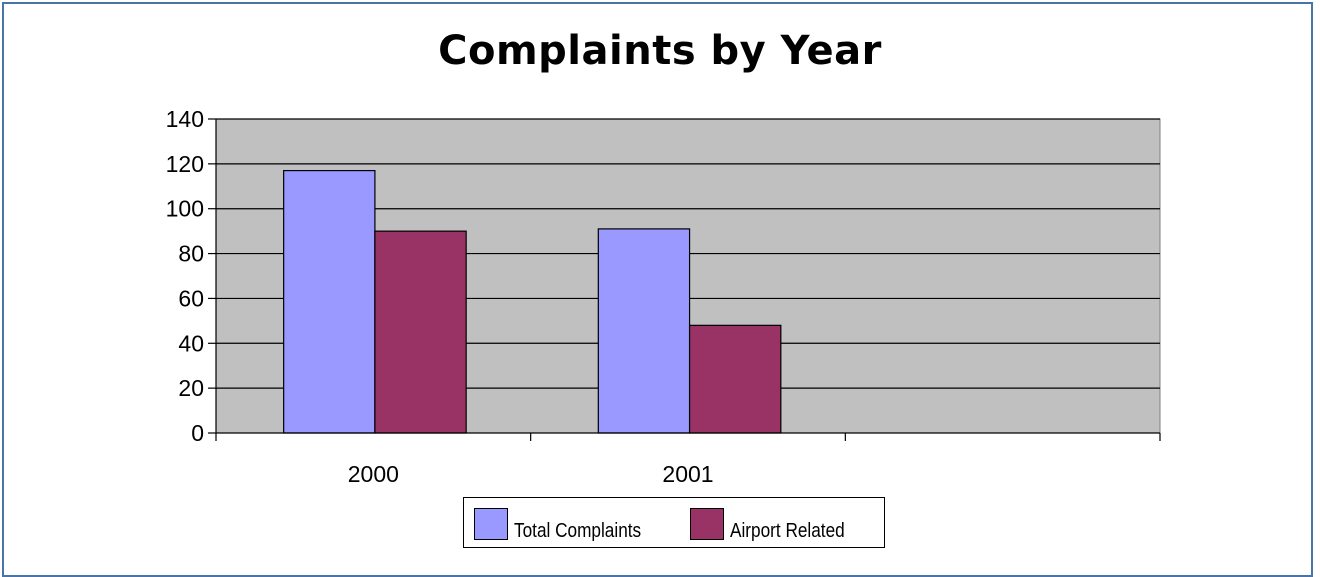 The height and width of the screenshot is (577, 1320). I want to click on legend-item-total-complaints: Total Complaints, so click(568, 525).